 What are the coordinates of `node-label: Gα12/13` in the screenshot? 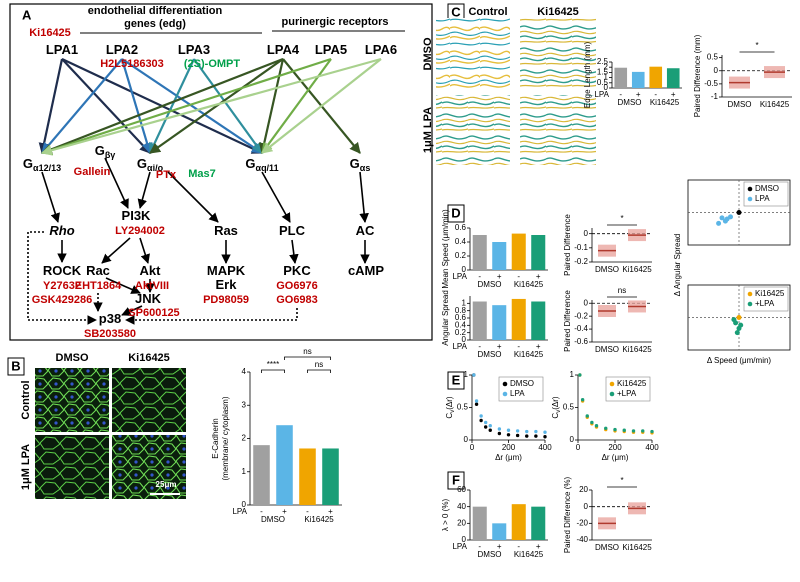 It's located at (42, 164).